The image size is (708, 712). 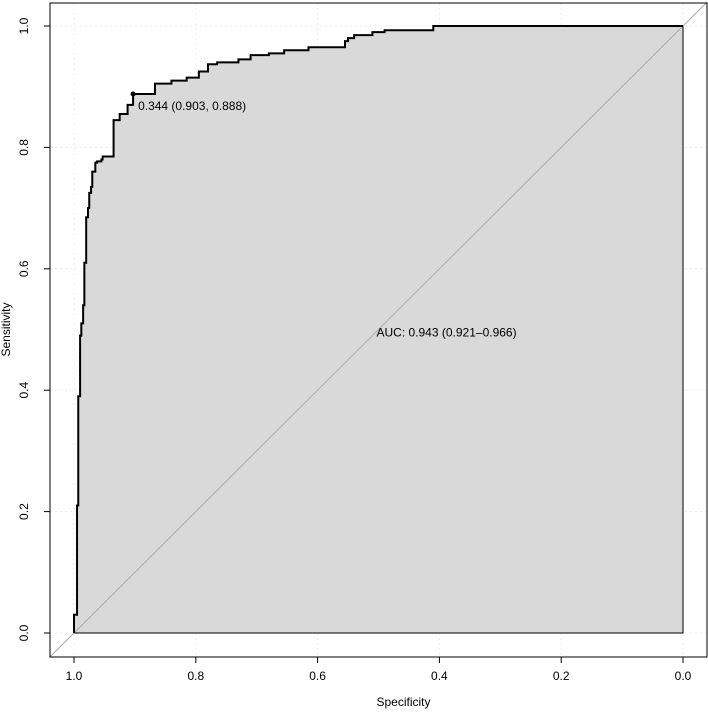 What do you see at coordinates (317, 676) in the screenshot?
I see `x-tick-label: 0.6` at bounding box center [317, 676].